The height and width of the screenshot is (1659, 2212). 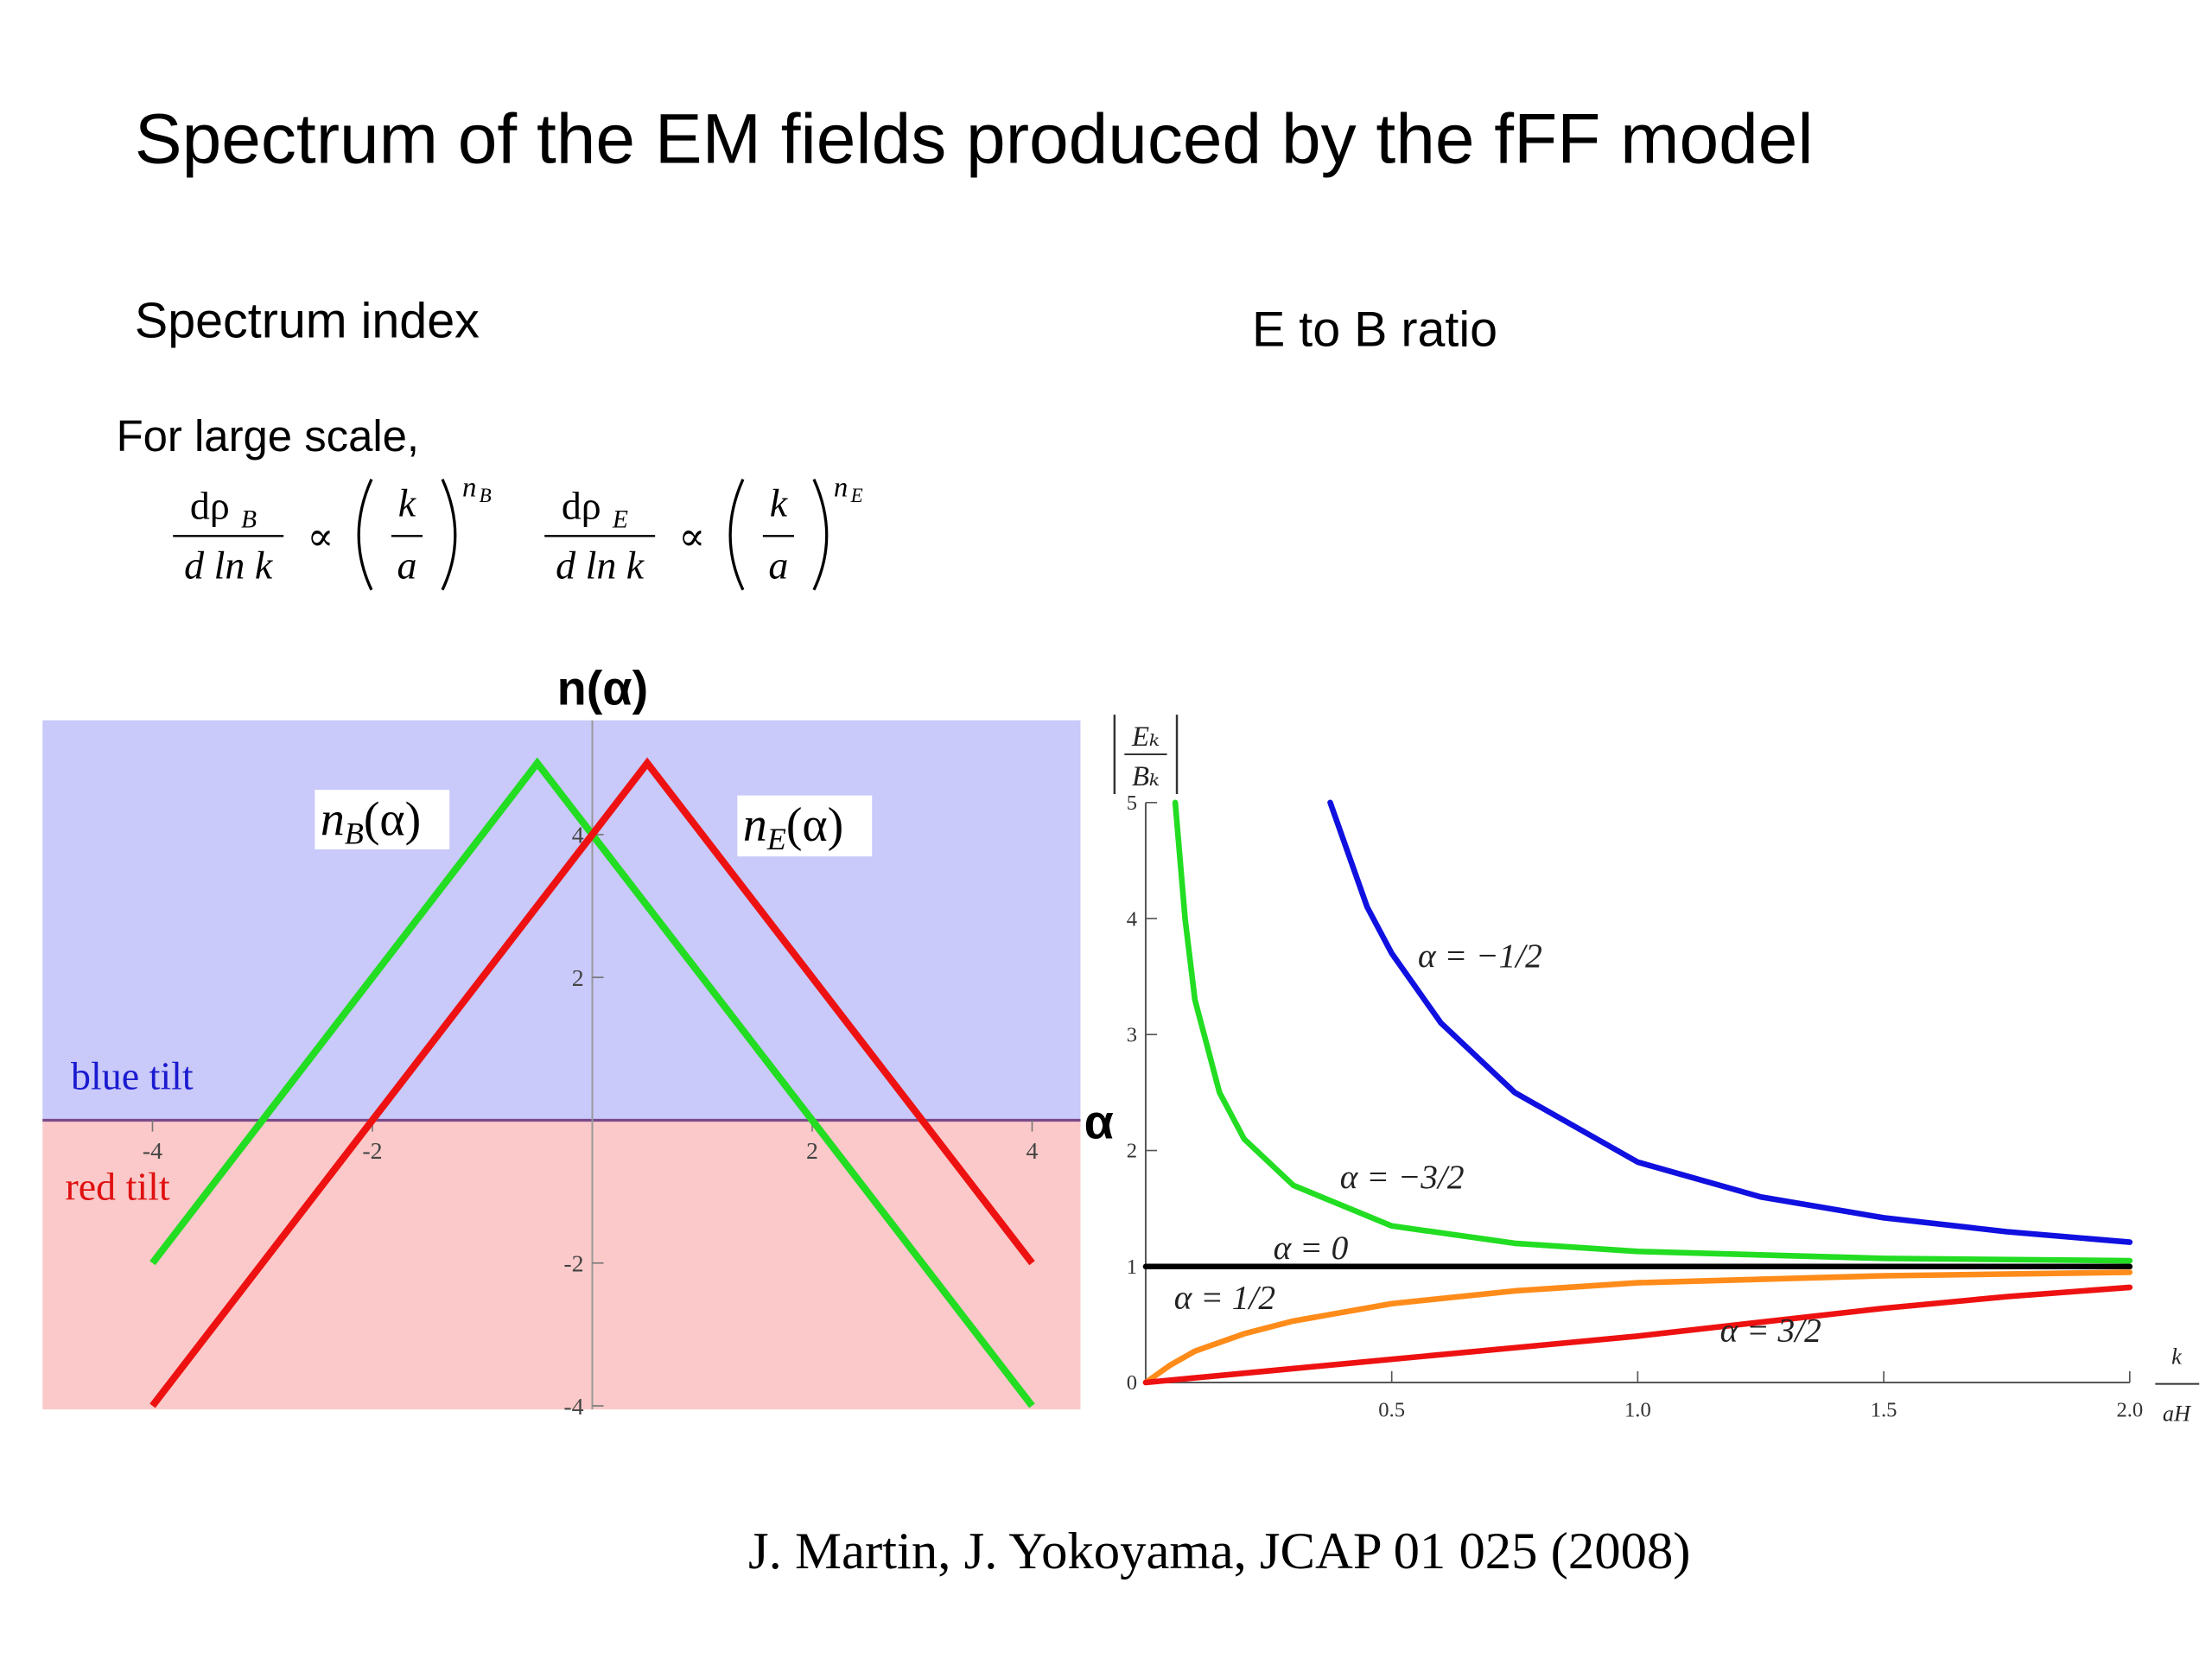 What do you see at coordinates (1132, 1034) in the screenshot?
I see `y-tick-label: 3` at bounding box center [1132, 1034].